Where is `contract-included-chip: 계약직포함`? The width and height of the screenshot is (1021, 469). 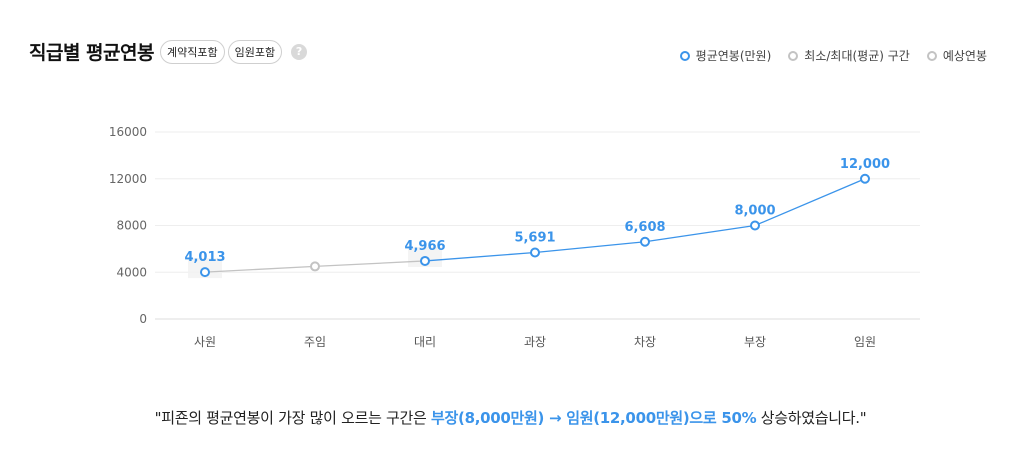
contract-included-chip: 계약직포함 is located at coordinates (192, 51).